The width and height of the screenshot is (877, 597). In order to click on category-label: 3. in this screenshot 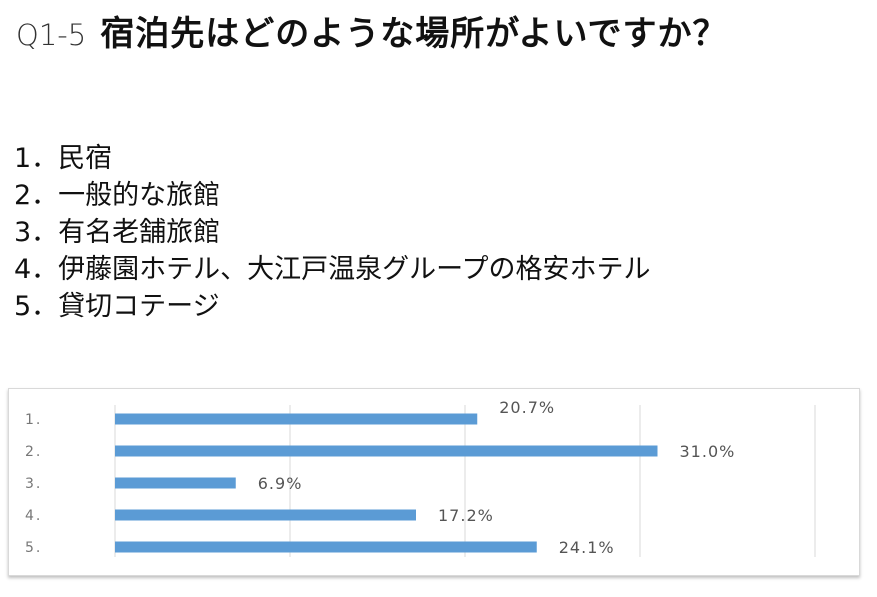, I will do `click(33, 484)`.